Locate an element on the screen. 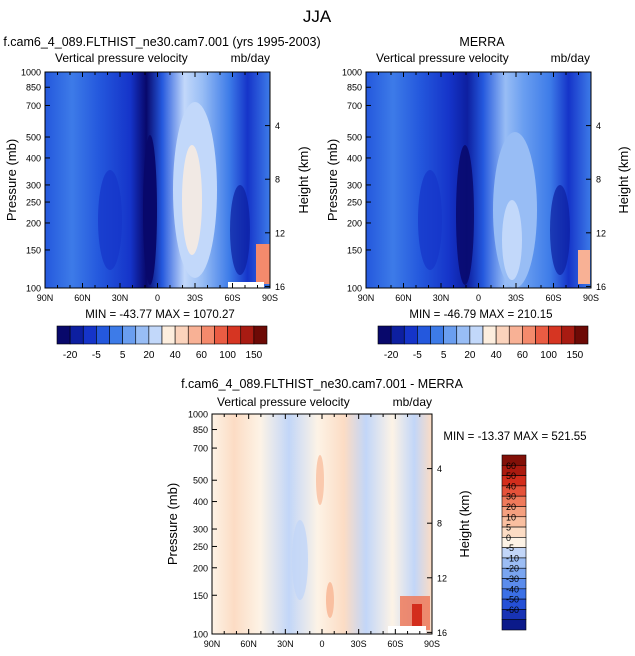 The height and width of the screenshot is (656, 635). colorbar-label: -50 is located at coordinates (512, 600).